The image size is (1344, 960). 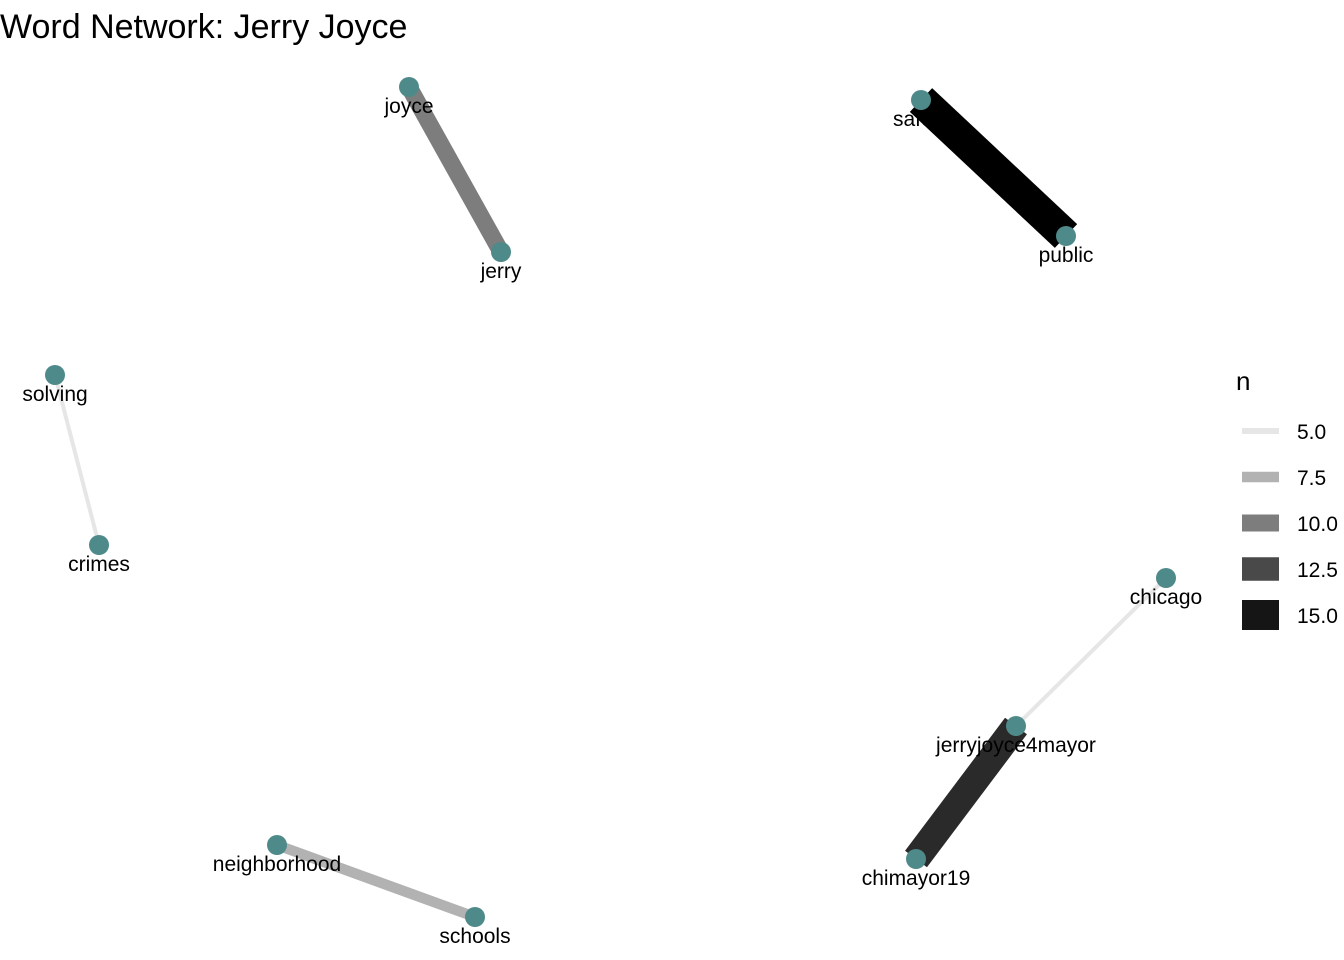 I want to click on legend-label-4: 15.0, so click(x=1317, y=616).